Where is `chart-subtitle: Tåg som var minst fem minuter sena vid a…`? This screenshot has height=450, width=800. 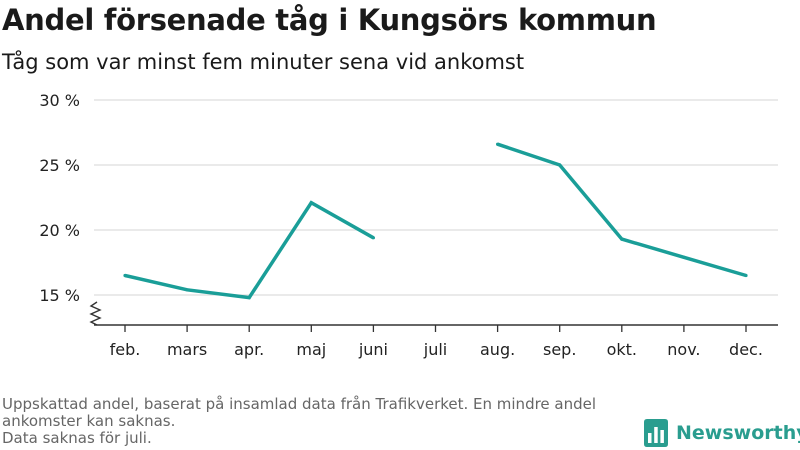 chart-subtitle: Tåg som var minst fem minuter sena vid a… is located at coordinates (263, 62).